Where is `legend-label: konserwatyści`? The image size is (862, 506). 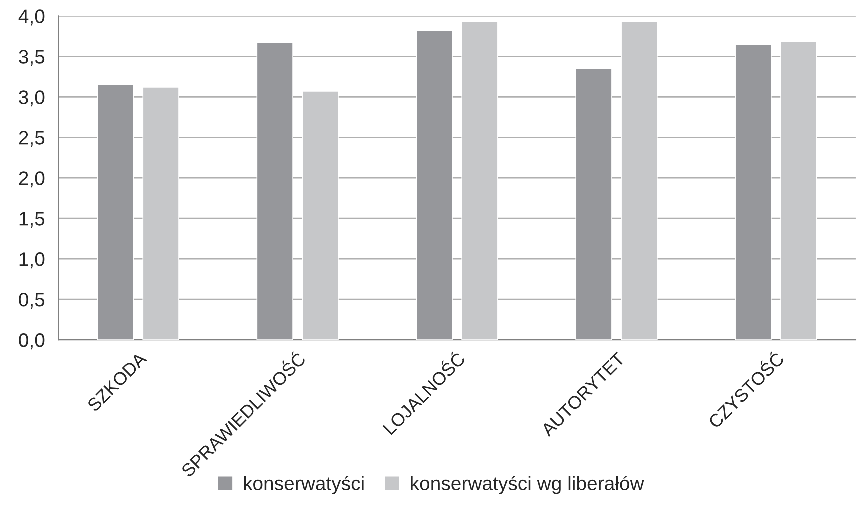 legend-label: konserwatyści is located at coordinates (304, 485).